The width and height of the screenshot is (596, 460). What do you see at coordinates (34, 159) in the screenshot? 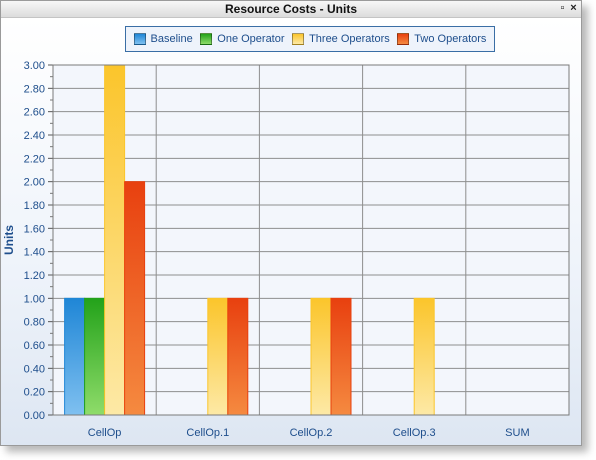
I see `y-tick-label: 2.20` at bounding box center [34, 159].